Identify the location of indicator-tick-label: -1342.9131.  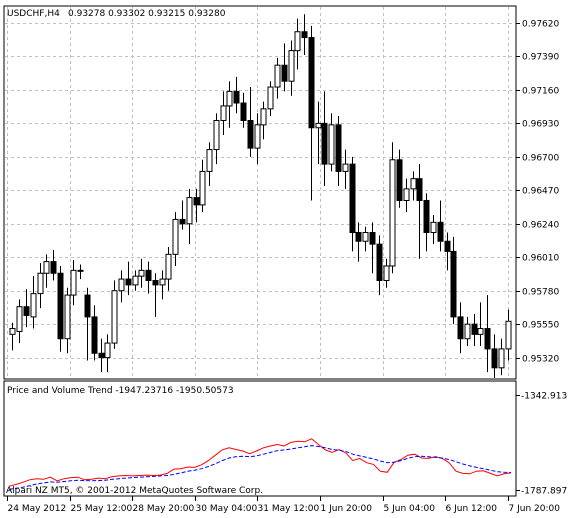
(544, 397).